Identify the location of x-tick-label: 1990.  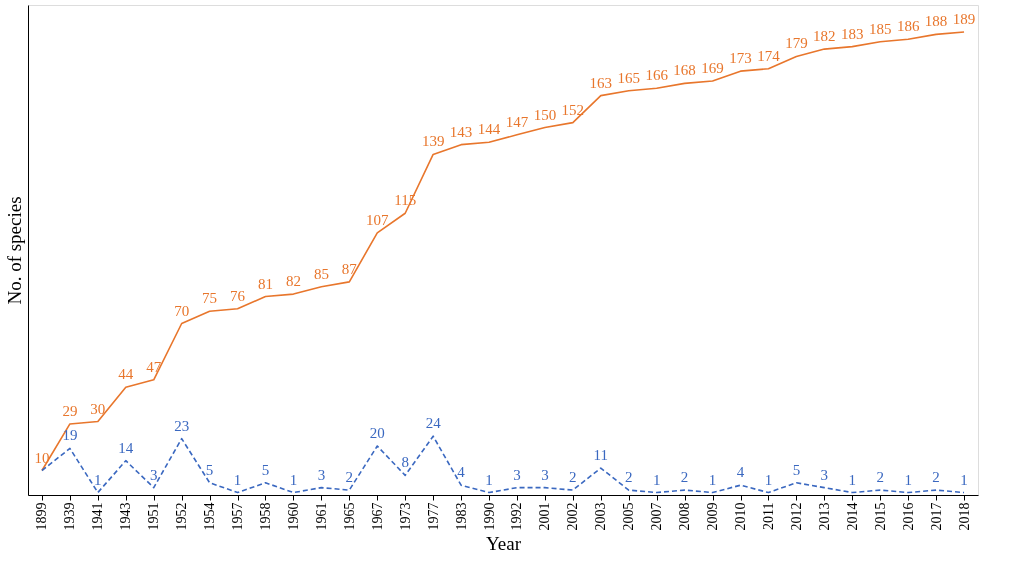
(489, 516).